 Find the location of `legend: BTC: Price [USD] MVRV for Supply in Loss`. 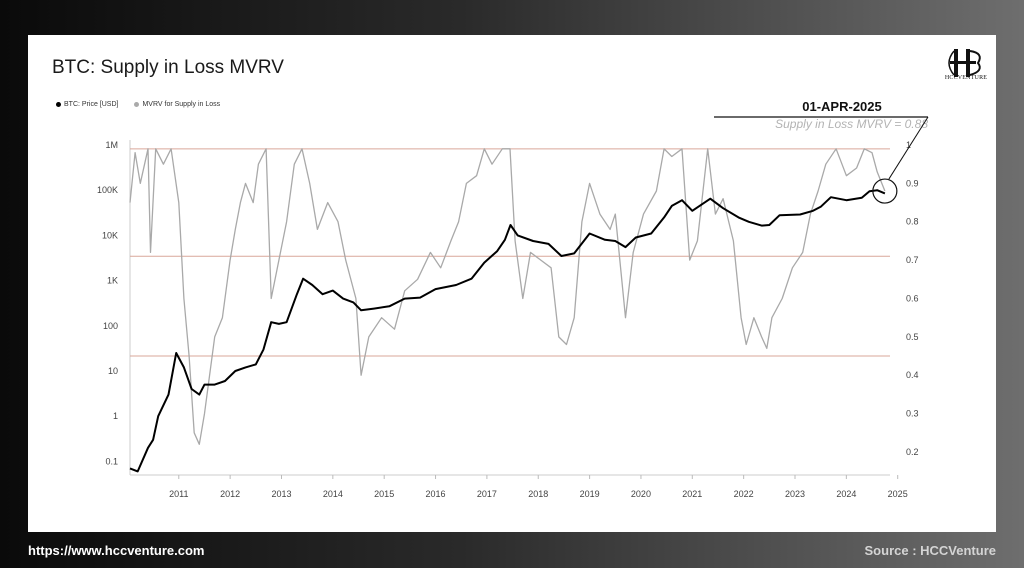

legend: BTC: Price [USD] MVRV for Supply in Loss is located at coordinates (138, 104).